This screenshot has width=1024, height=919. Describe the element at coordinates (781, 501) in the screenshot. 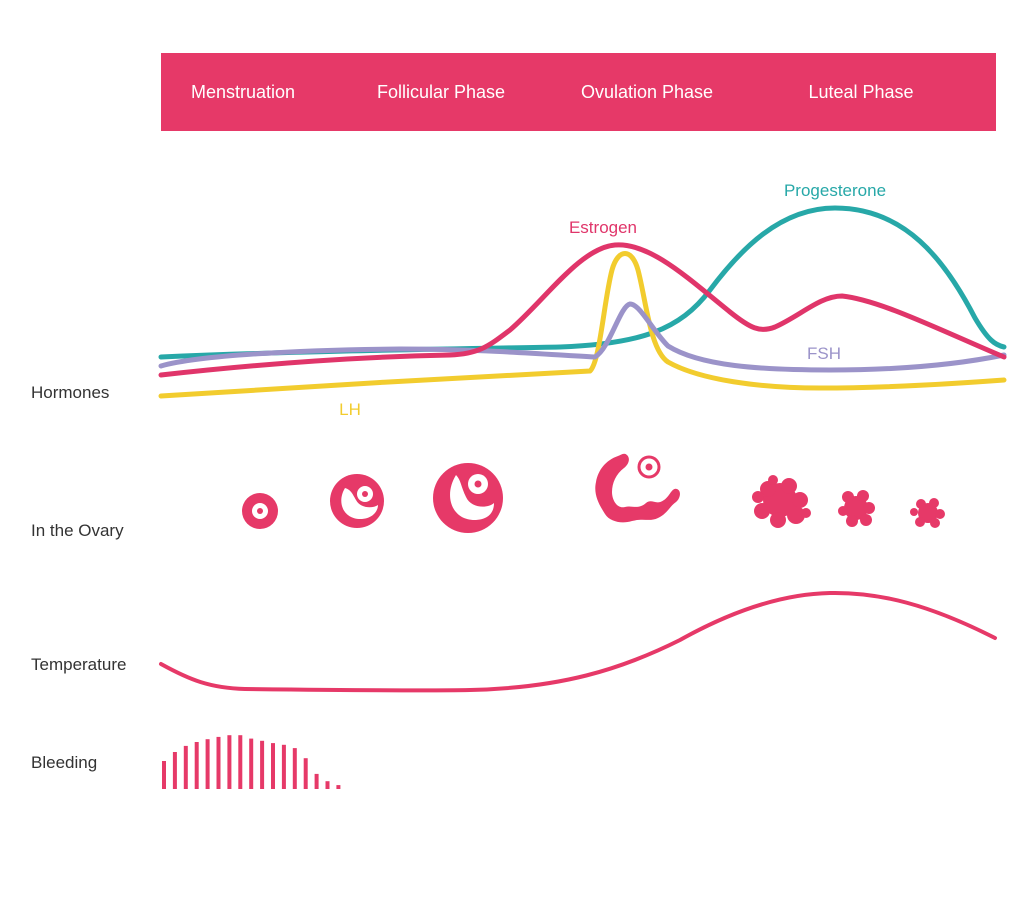

I see `corpus-luteum-icon` at that location.